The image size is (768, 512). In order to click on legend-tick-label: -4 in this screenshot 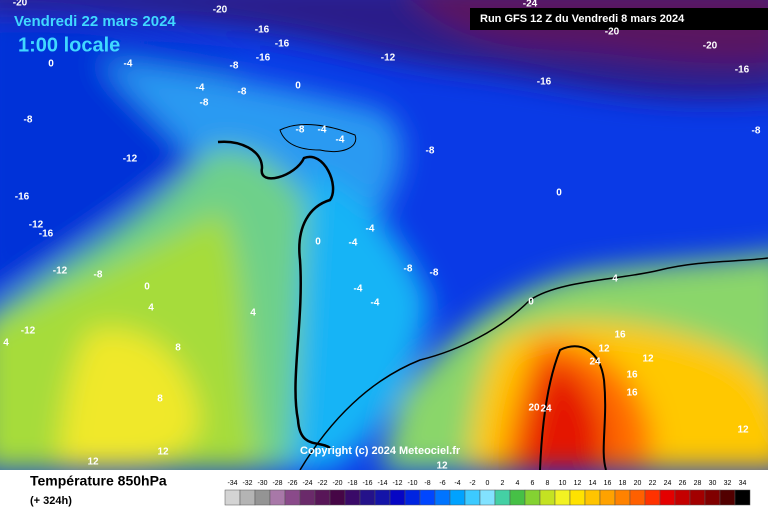, I will do `click(457, 483)`.